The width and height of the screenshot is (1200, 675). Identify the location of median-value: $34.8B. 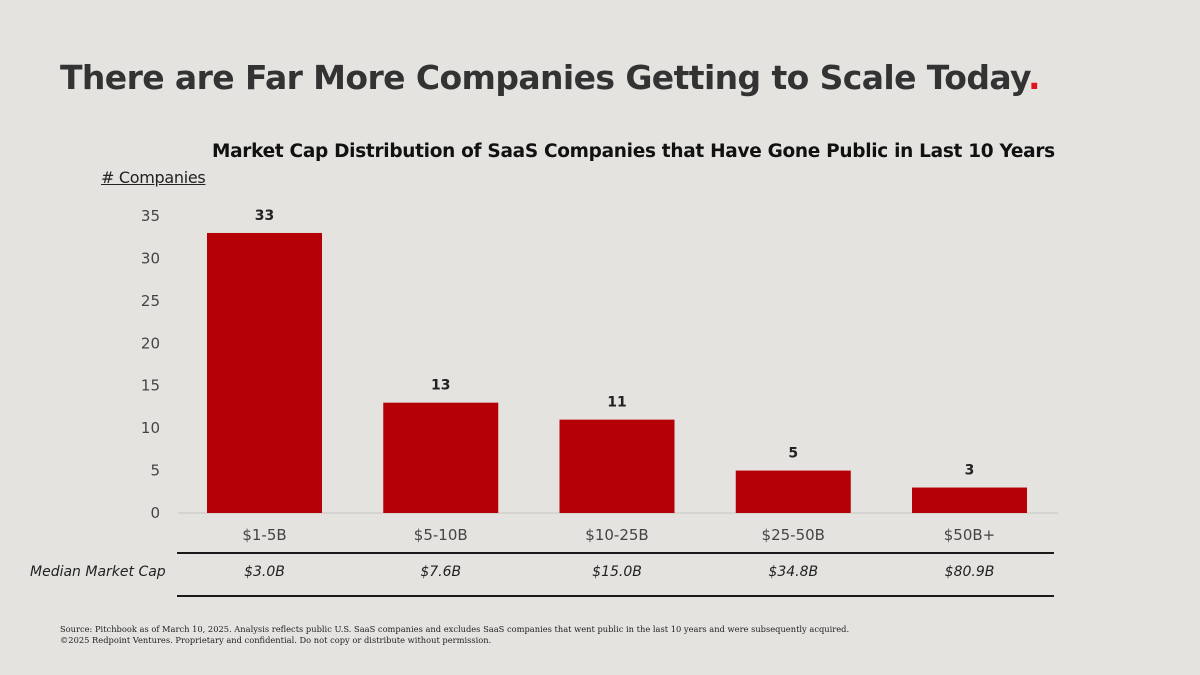
(793, 572).